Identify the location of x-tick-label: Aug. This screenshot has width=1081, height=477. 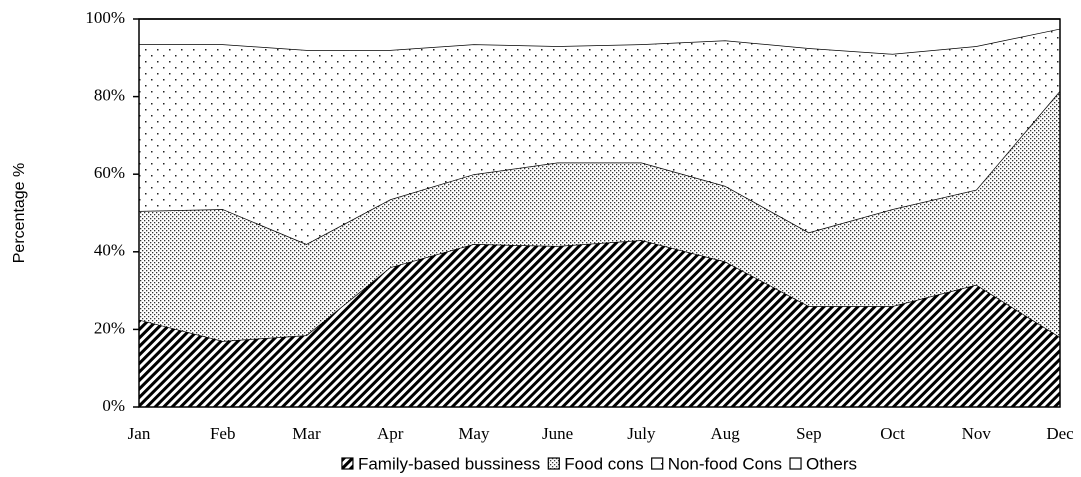
(725, 433).